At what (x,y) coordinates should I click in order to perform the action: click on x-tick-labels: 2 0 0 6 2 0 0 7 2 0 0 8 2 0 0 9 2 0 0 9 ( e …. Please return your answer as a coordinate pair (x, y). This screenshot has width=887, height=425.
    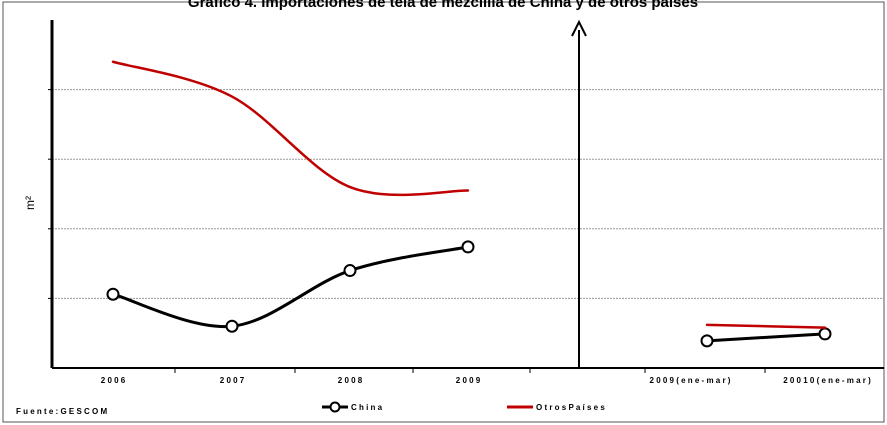
    Looking at the image, I should click on (486, 380).